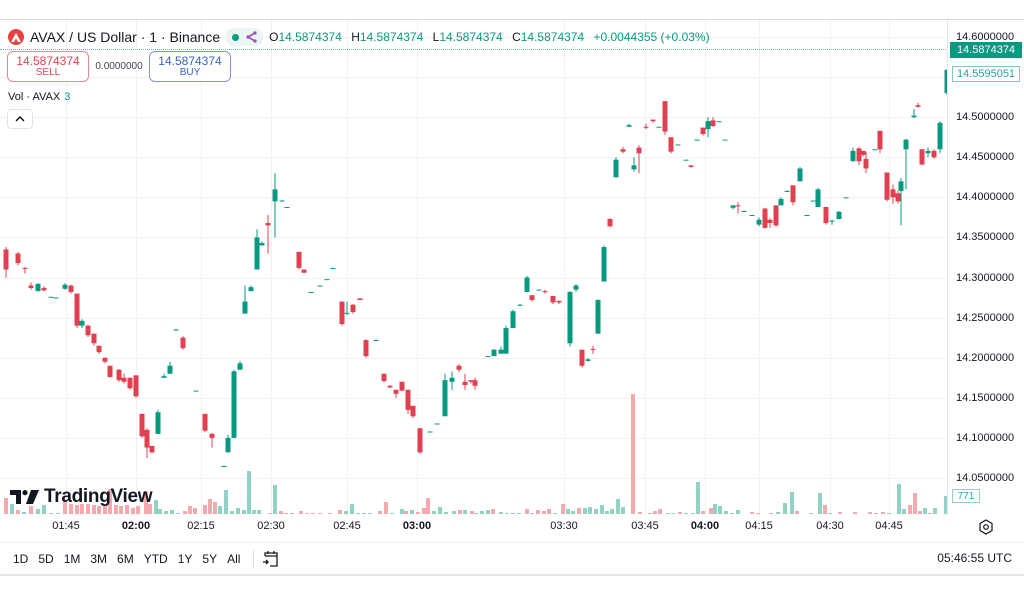 The width and height of the screenshot is (1024, 597). Describe the element at coordinates (986, 50) in the screenshot. I see `last-price-label: 14.5874374` at that location.